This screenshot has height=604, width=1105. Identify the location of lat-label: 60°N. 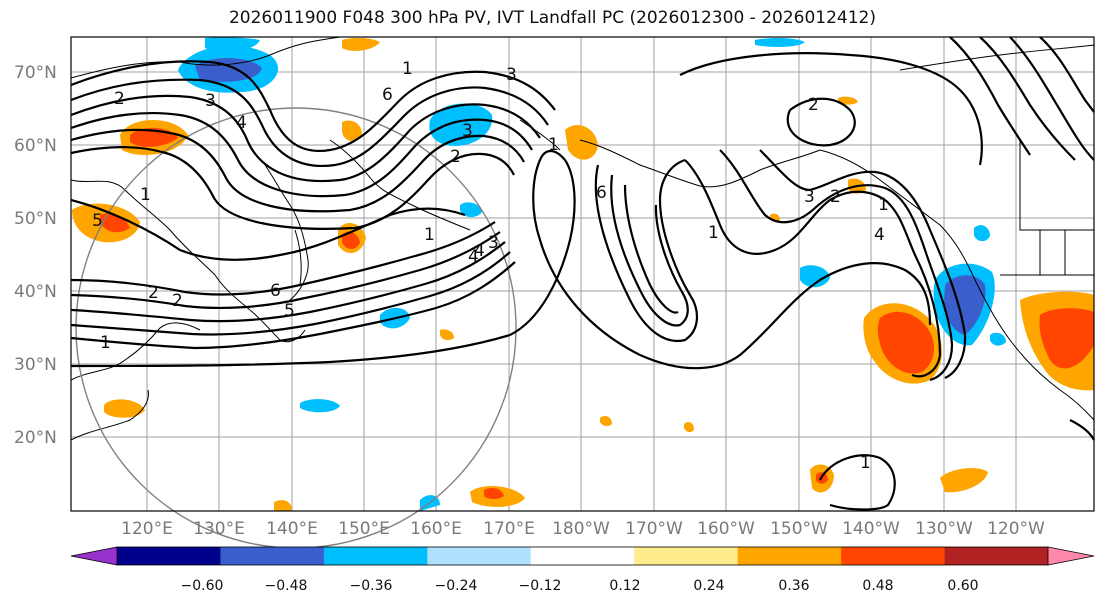
(35, 146).